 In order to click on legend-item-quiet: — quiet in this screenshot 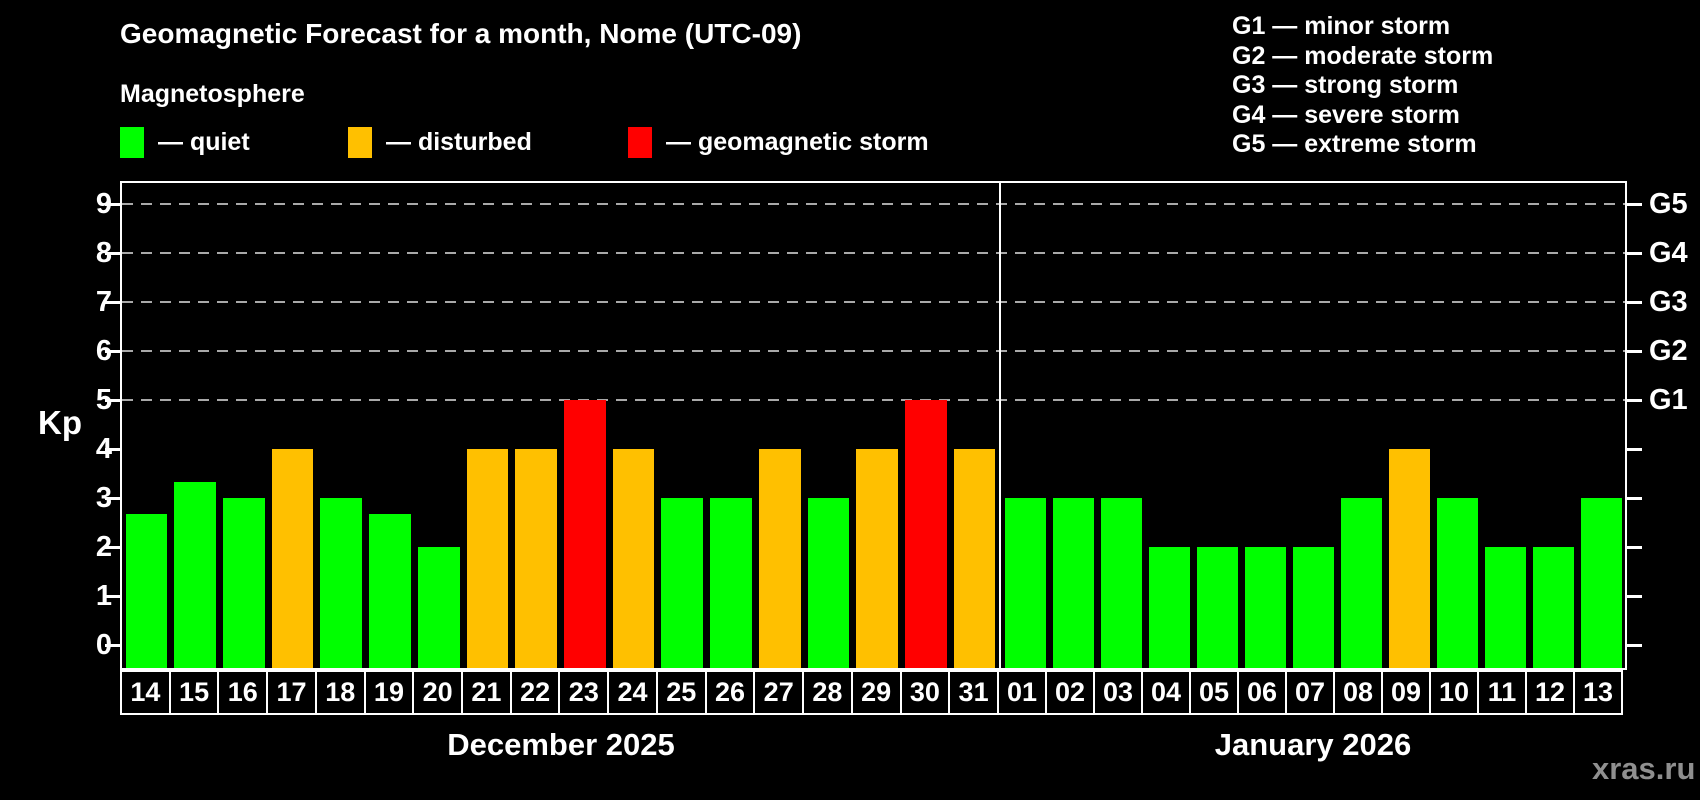, I will do `click(185, 142)`.